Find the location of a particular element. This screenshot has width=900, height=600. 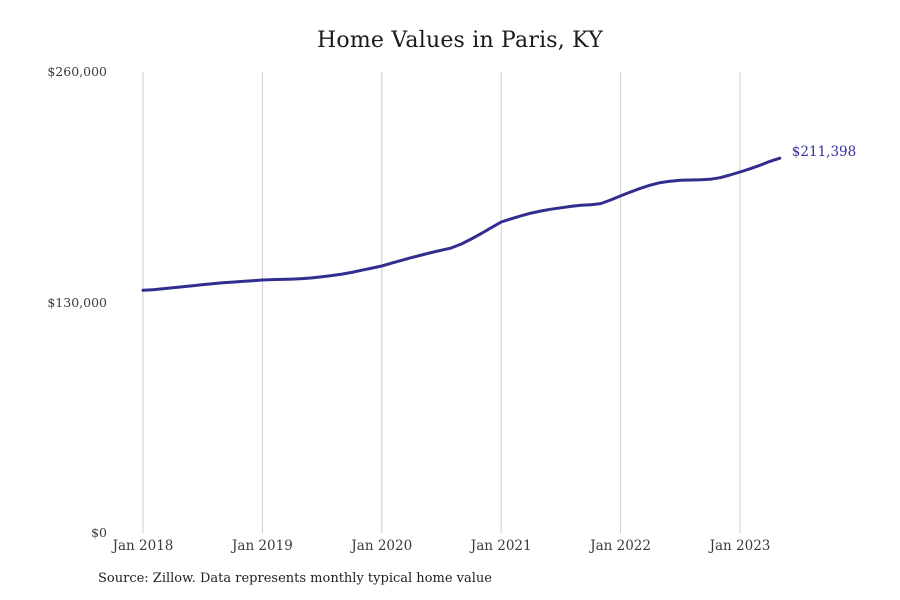

x-tick-label: Jan 2023 is located at coordinates (740, 546).